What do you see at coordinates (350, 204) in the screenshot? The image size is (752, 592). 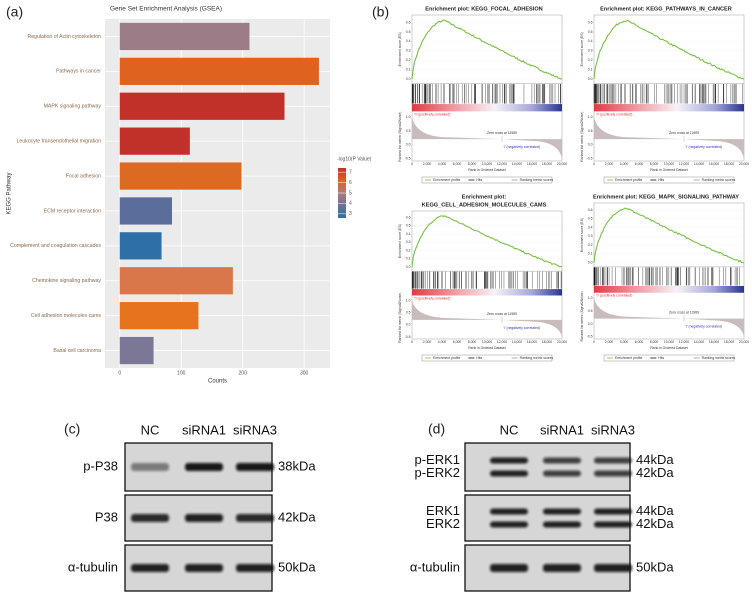 I see `colorbar-label: 4` at bounding box center [350, 204].